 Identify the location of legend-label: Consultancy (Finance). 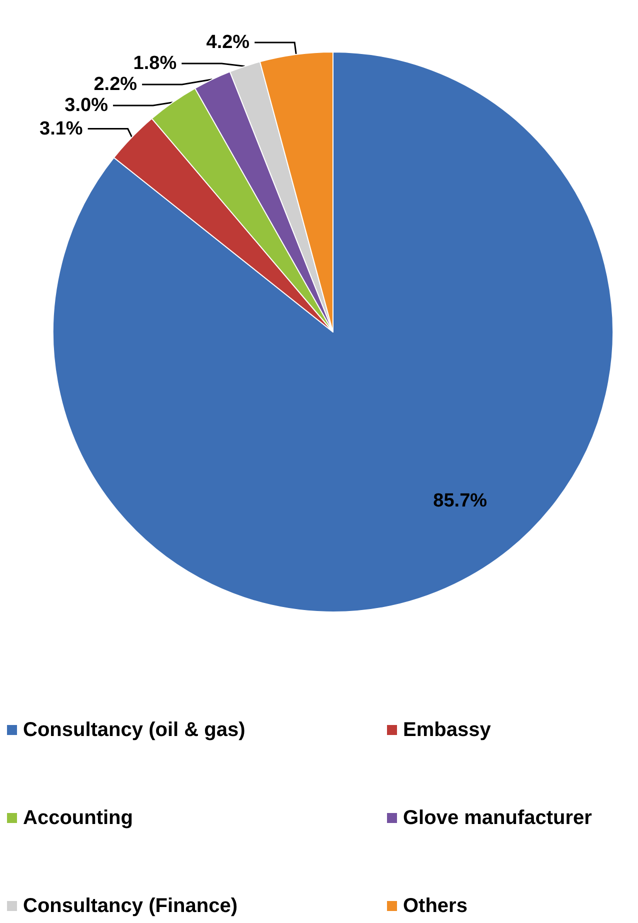
(130, 906).